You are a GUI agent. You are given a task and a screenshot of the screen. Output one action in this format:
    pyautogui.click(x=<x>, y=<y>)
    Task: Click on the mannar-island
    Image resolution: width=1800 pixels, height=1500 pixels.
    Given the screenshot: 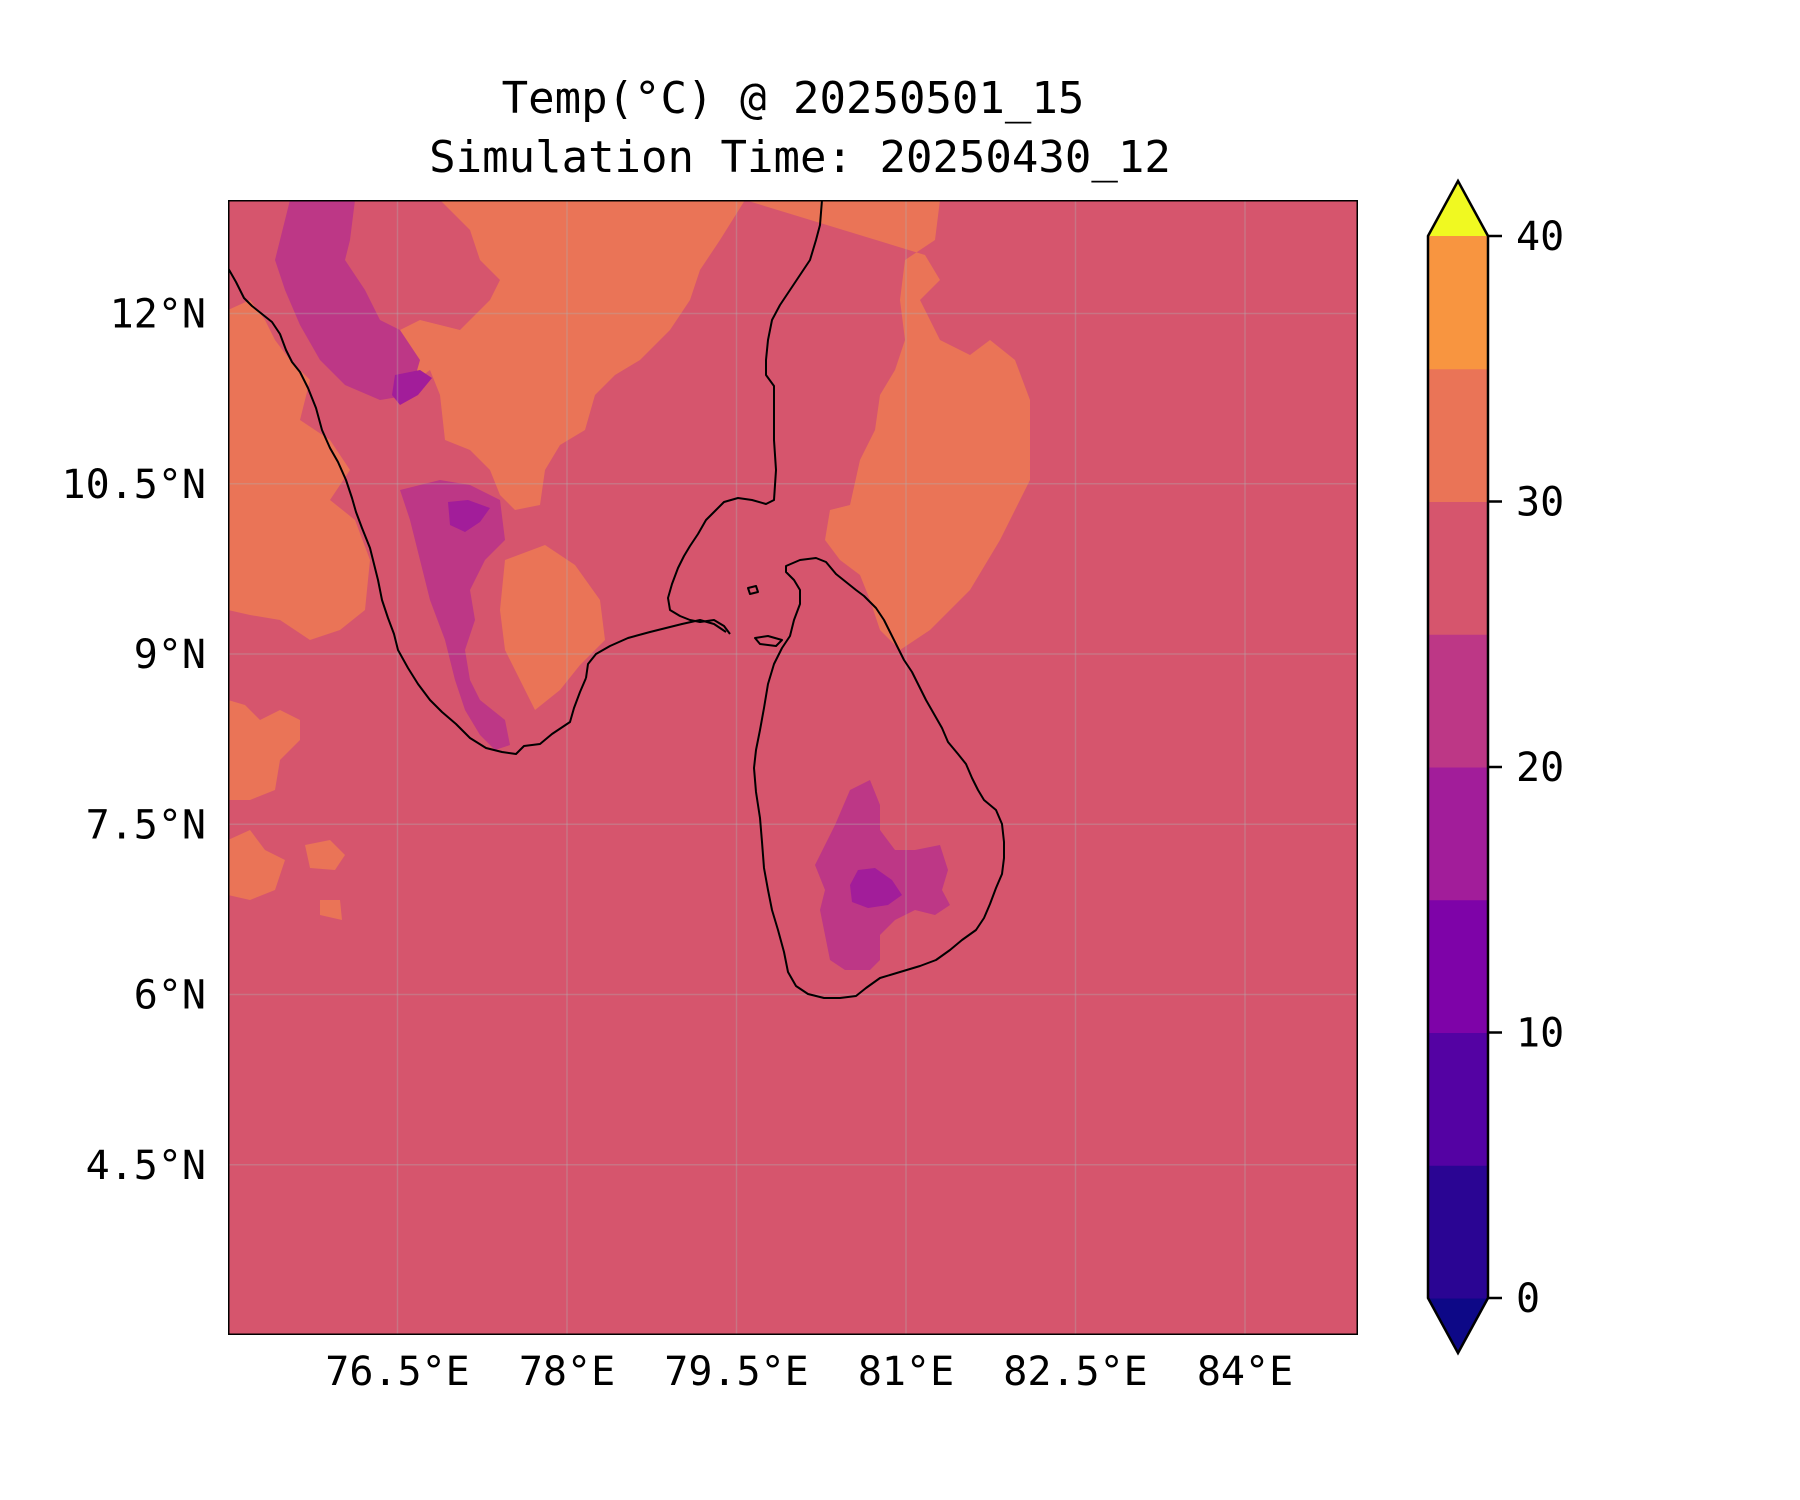 What is the action you would take?
    pyautogui.click(x=768, y=641)
    